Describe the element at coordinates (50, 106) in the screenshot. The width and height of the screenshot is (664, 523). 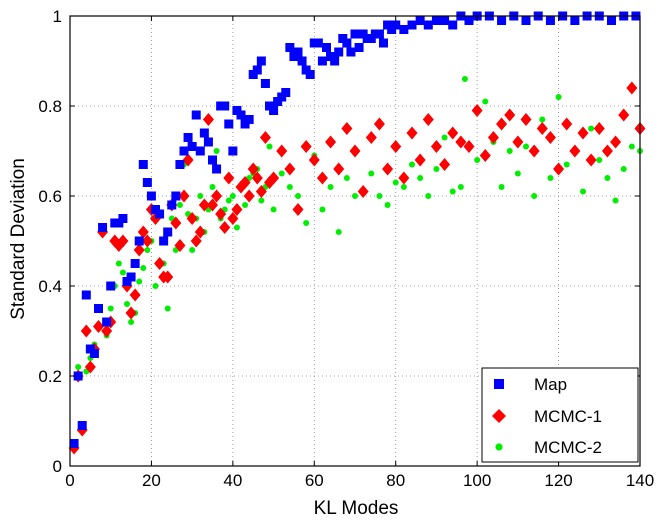
I see `y-tick-label: 0.8` at that location.